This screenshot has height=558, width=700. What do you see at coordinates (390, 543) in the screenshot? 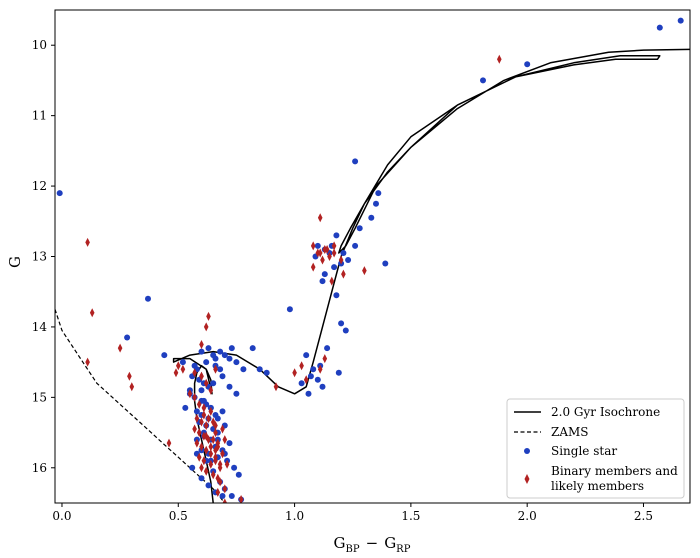
I see `x-axis-label-main-2: G` at bounding box center [390, 543].